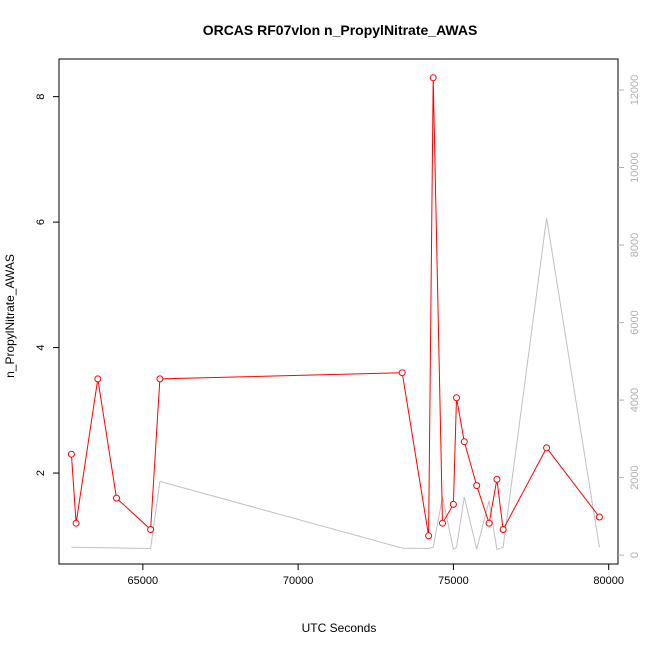 The width and height of the screenshot is (650, 650). Describe the element at coordinates (635, 400) in the screenshot. I see `y2-tick-label: 4000` at that location.